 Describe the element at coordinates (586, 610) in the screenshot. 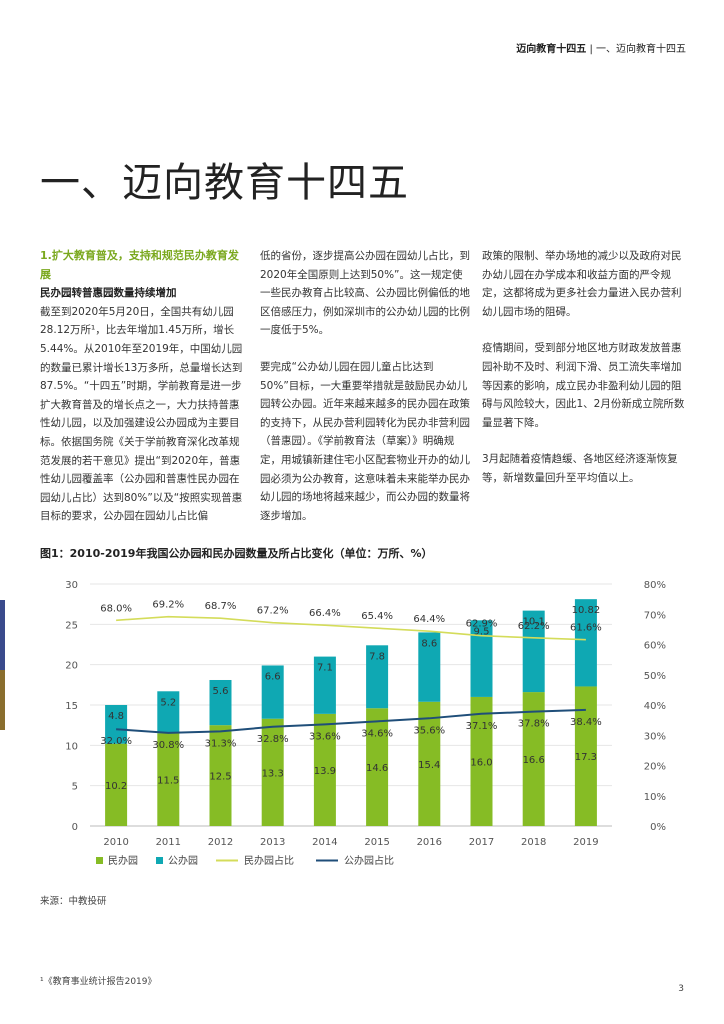

I see `bar-value-label: 10.82` at that location.